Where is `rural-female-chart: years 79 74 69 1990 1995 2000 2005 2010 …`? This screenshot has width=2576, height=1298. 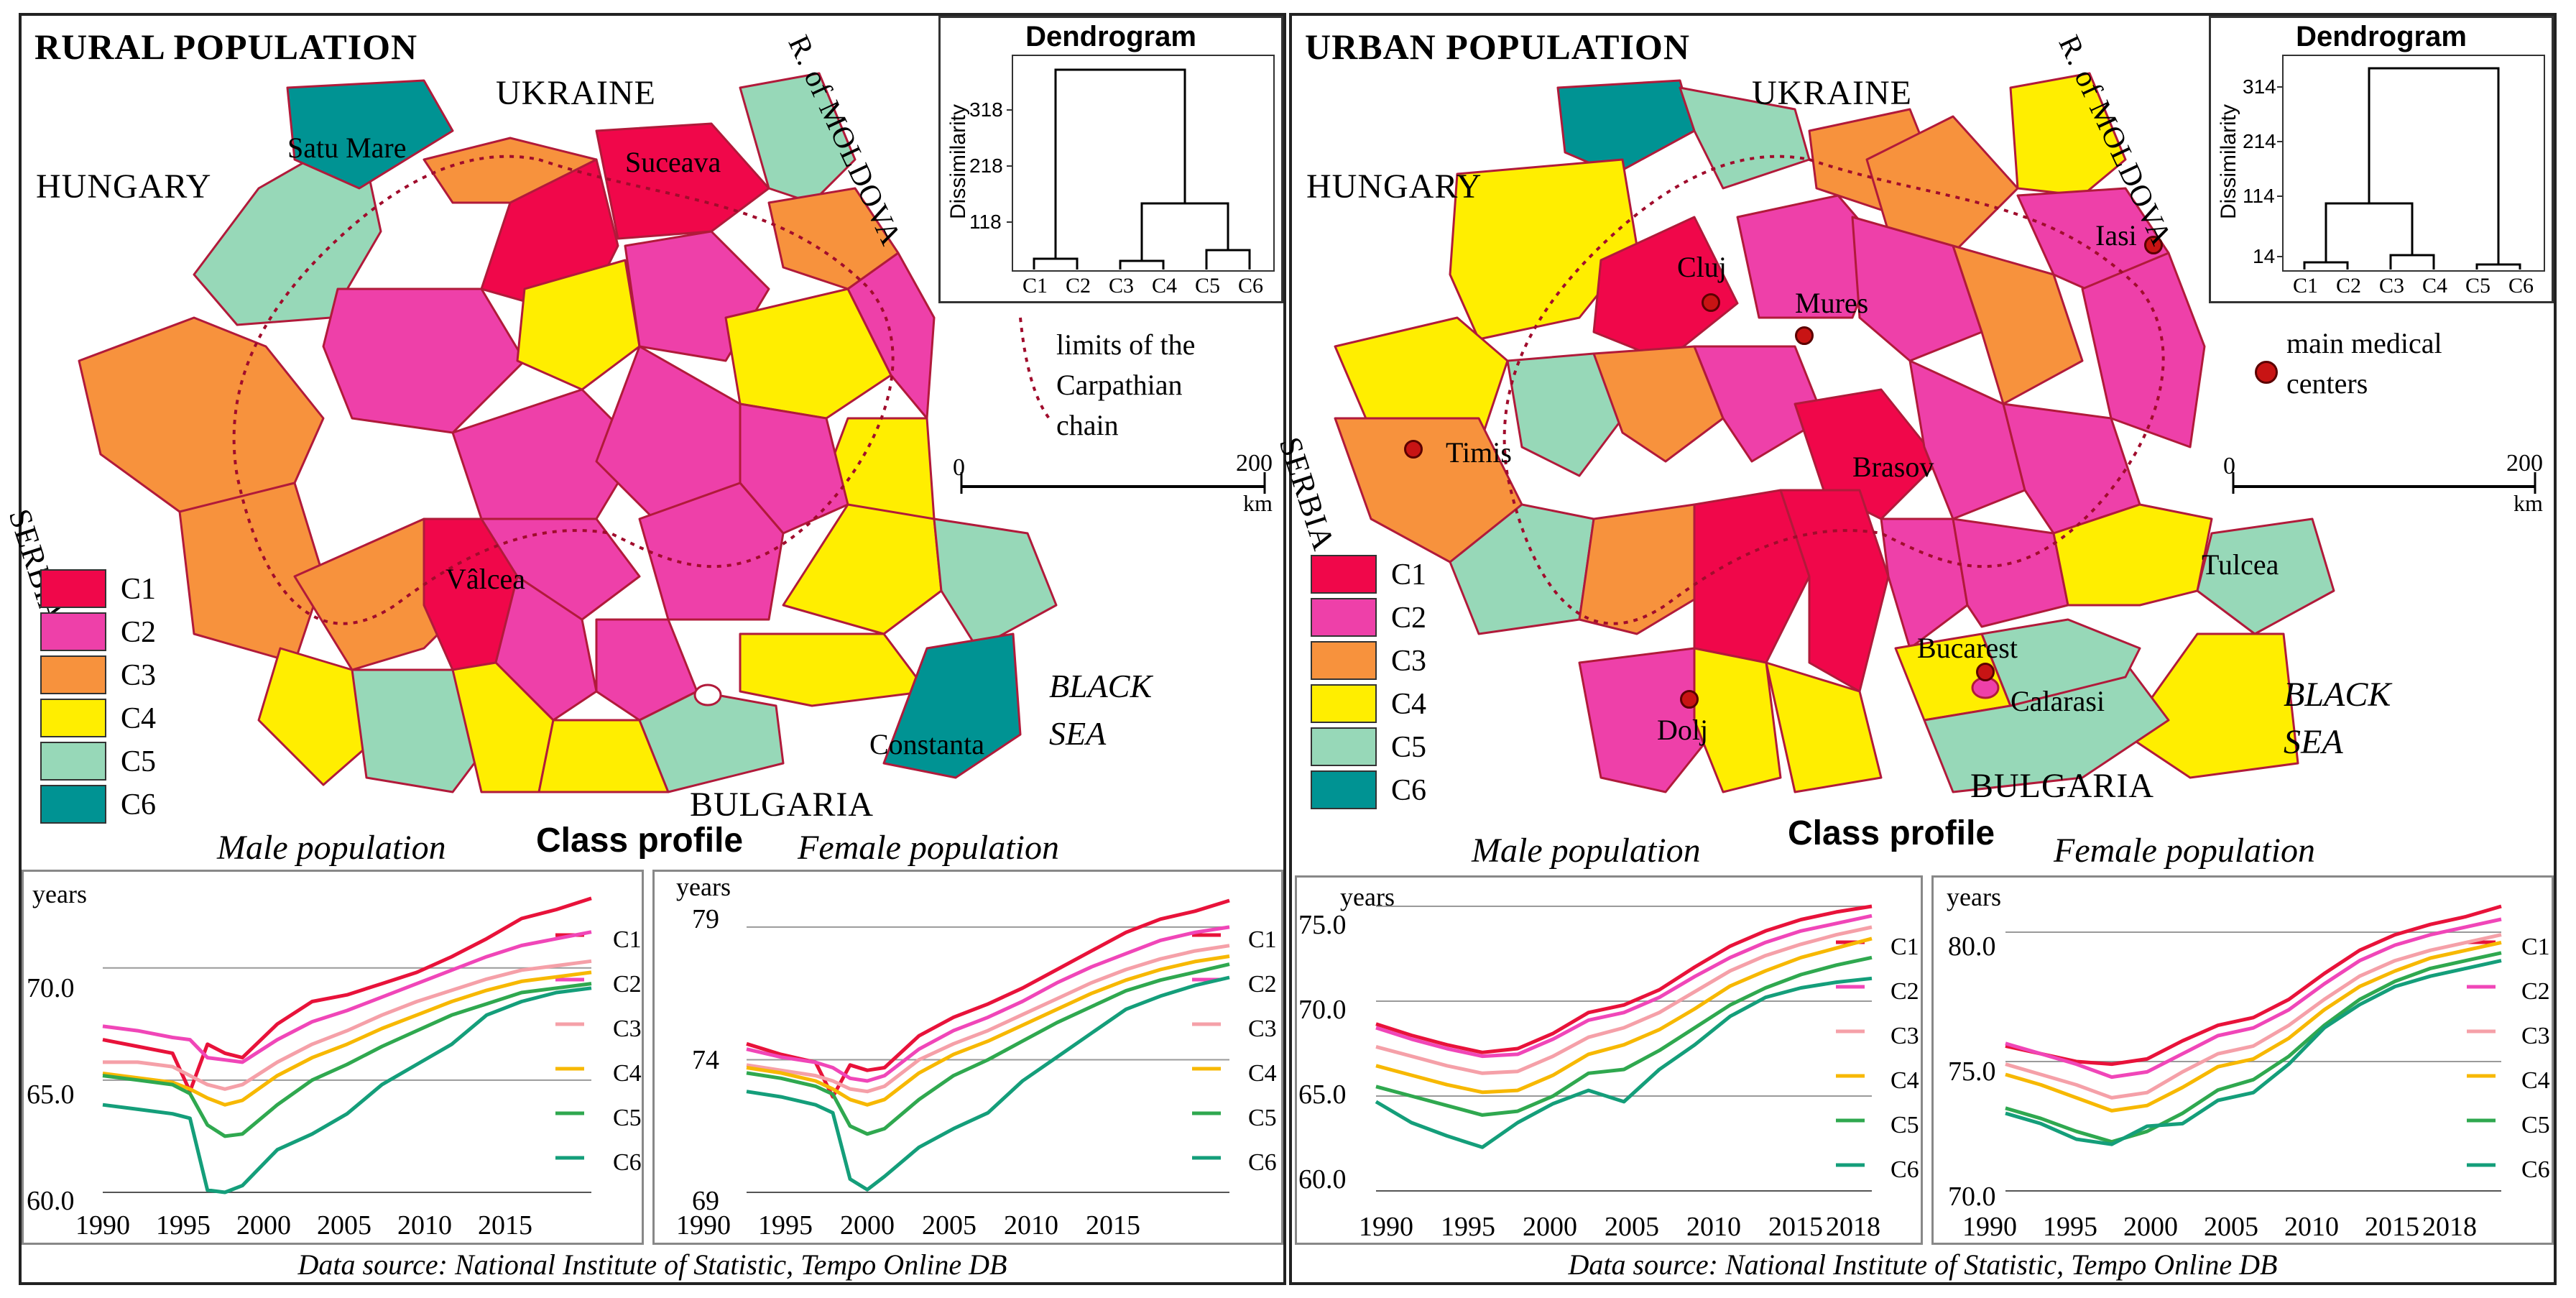 rural-female-chart: years 79 74 69 1990 1995 2000 2005 2010 … is located at coordinates (967, 1058).